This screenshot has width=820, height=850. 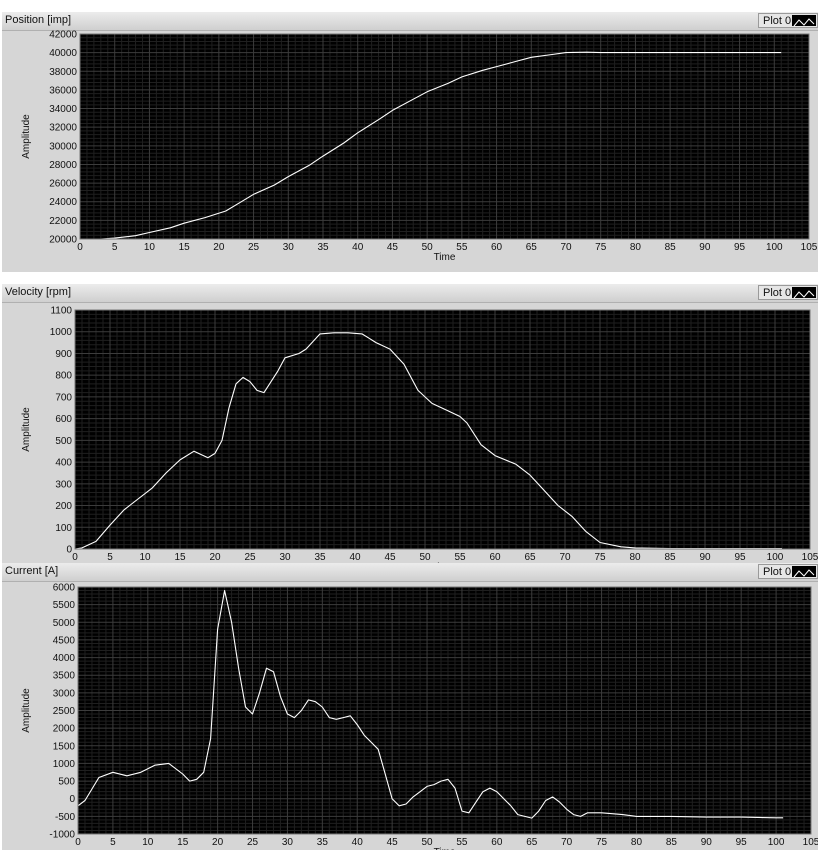 I want to click on x-tick-label: 5, so click(x=113, y=842).